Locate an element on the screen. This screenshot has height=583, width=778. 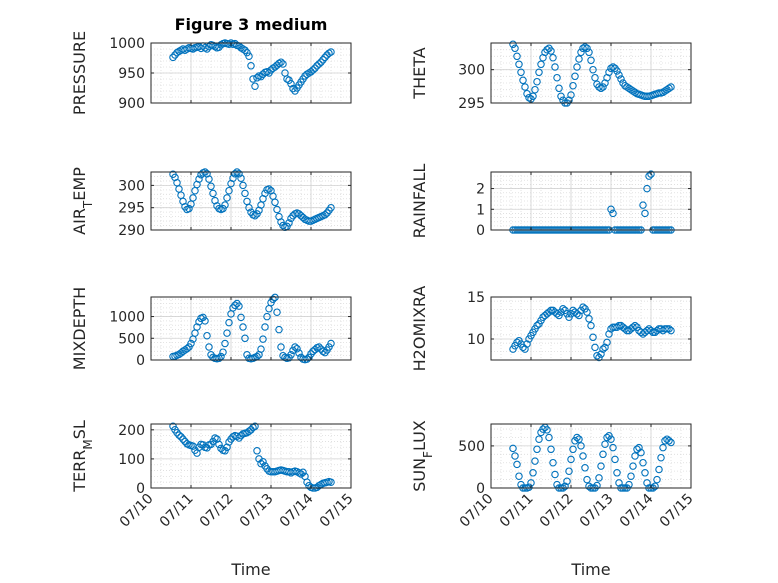
subplot-h2omixra: 10 15 H2OMIXRA is located at coordinates (551, 328).